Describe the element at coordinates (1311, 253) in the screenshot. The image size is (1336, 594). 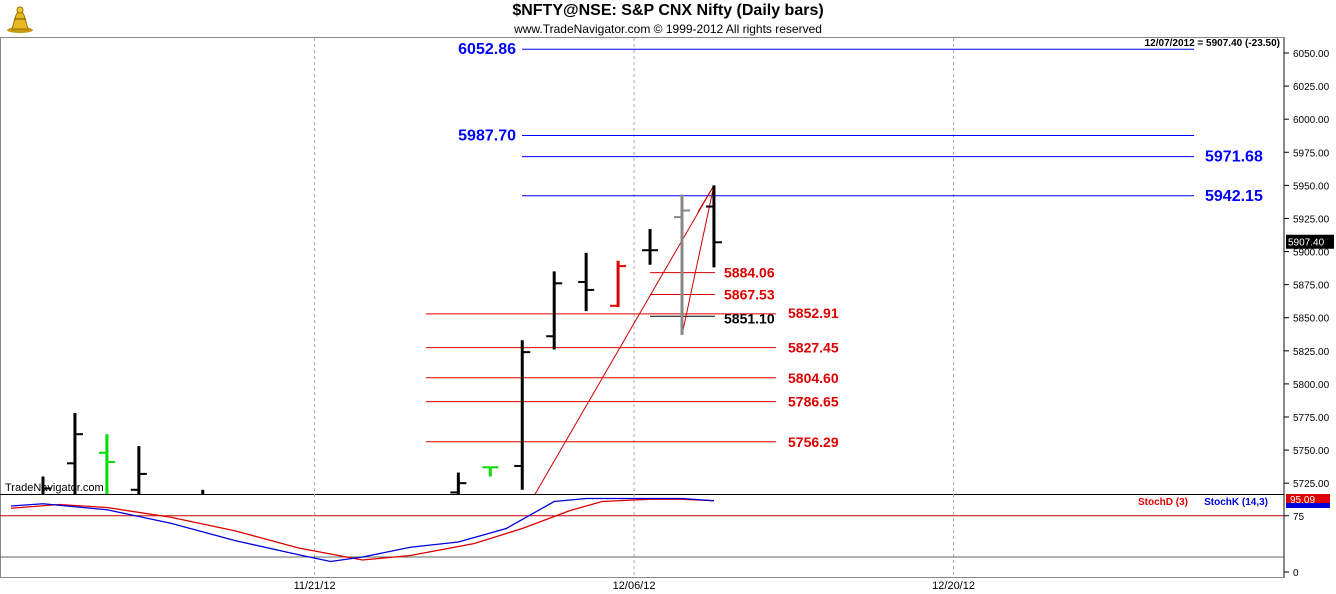
I see `price-tick-label: 5900.00` at that location.